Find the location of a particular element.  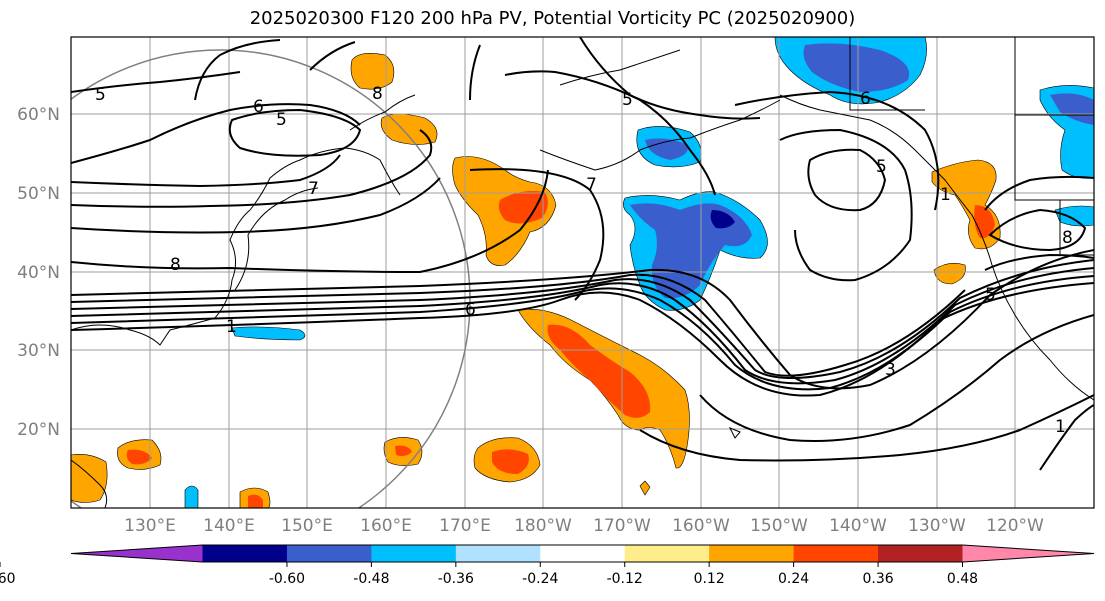

lon-label: 140°W is located at coordinates (858, 526).